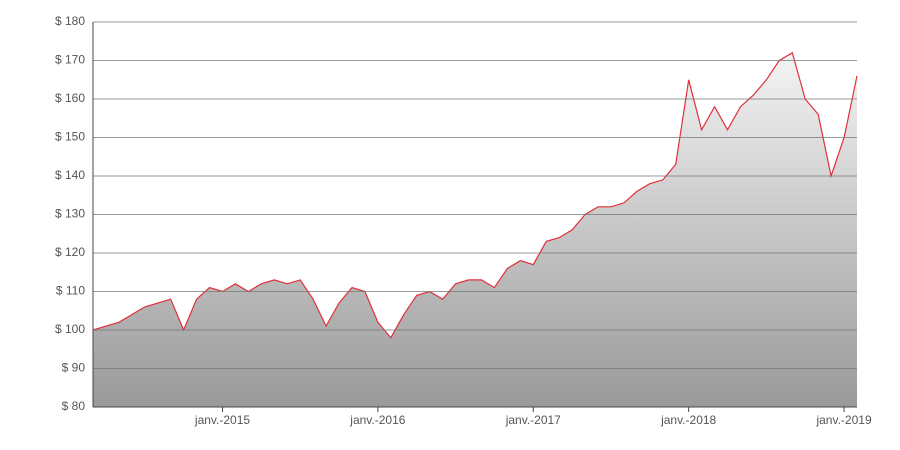  I want to click on y-tick-label: $ 170, so click(70, 60).